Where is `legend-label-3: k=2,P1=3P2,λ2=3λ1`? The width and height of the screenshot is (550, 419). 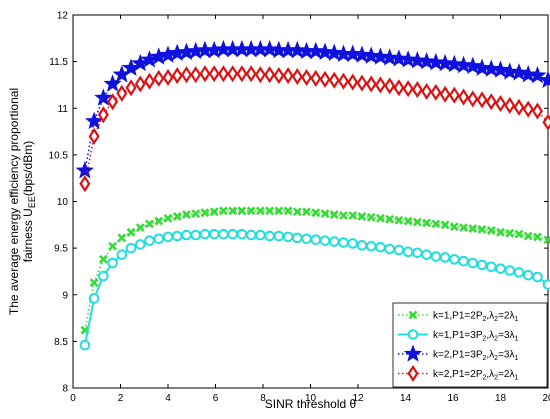 legend-label-3: k=2,P1=3P2,λ2=3λ1 is located at coordinates (475, 356).